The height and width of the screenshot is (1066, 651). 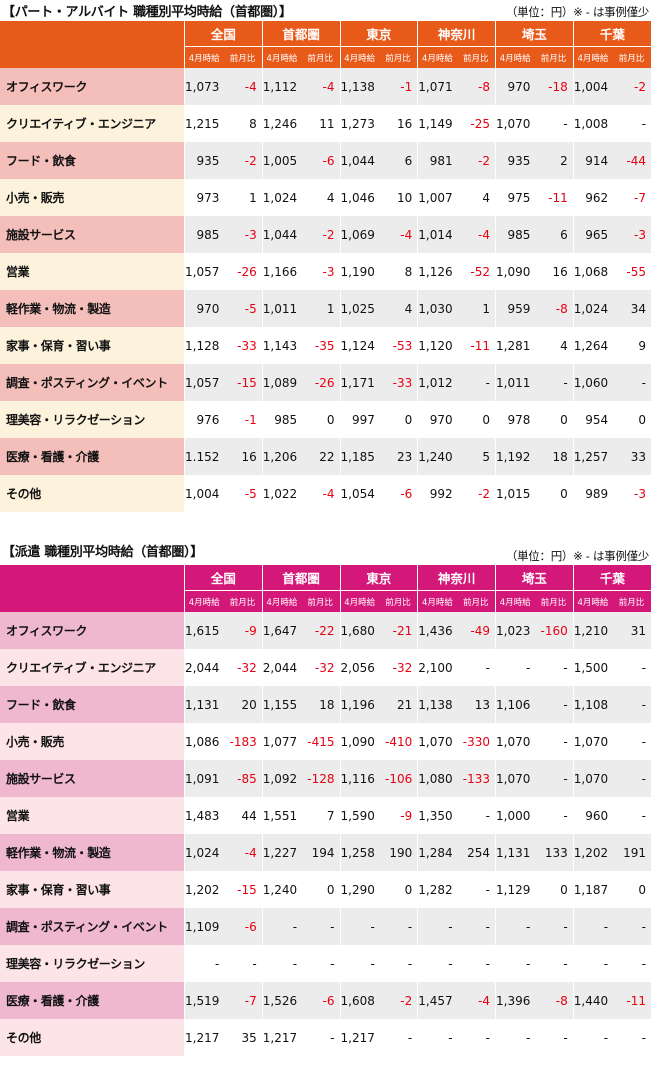 What do you see at coordinates (320, 630) in the screenshot?
I see `diff-cell: -22` at bounding box center [320, 630].